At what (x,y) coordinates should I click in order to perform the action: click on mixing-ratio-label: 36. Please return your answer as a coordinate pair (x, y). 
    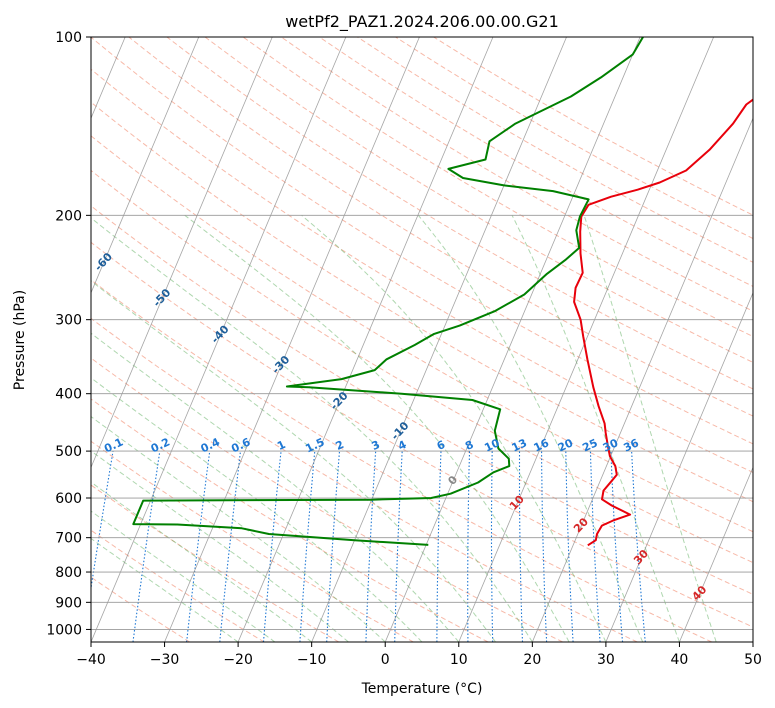
    Looking at the image, I should click on (631, 445).